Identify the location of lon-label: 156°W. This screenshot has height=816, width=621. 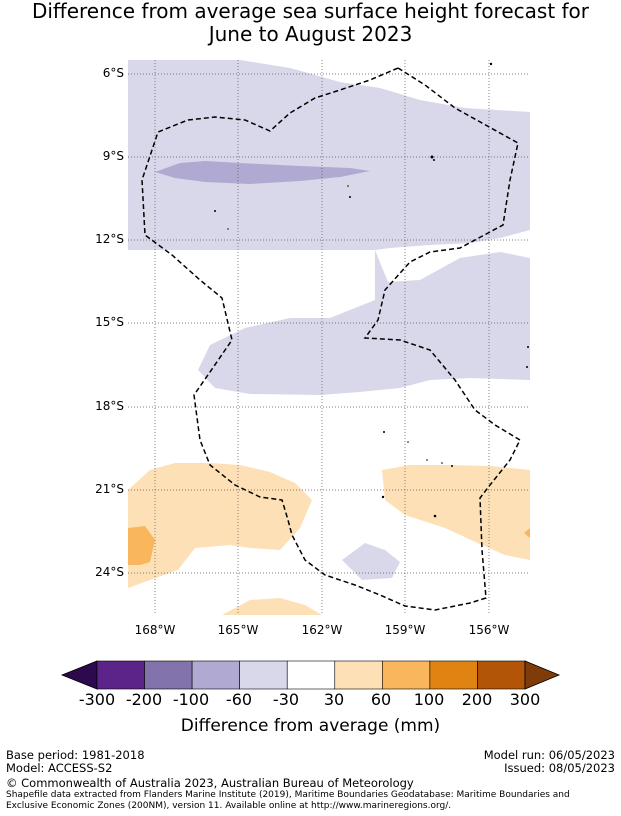
(489, 630).